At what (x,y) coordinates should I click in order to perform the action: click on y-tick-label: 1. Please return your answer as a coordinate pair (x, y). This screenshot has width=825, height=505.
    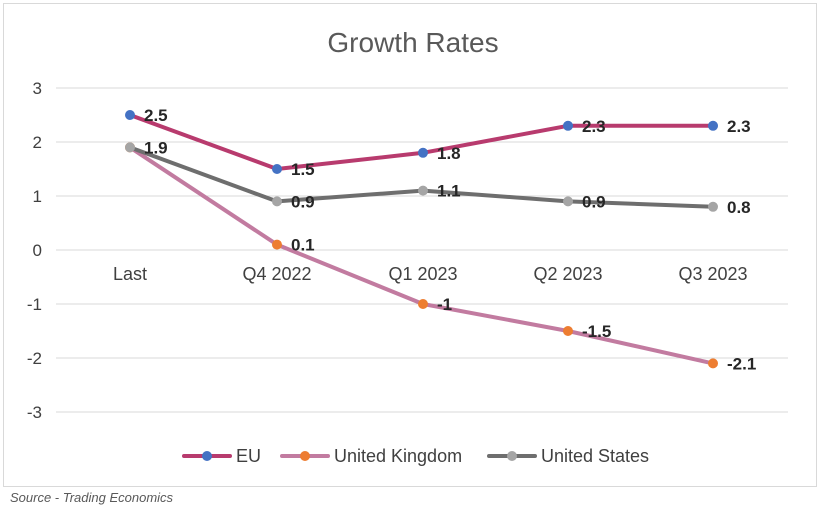
    Looking at the image, I should click on (37, 196).